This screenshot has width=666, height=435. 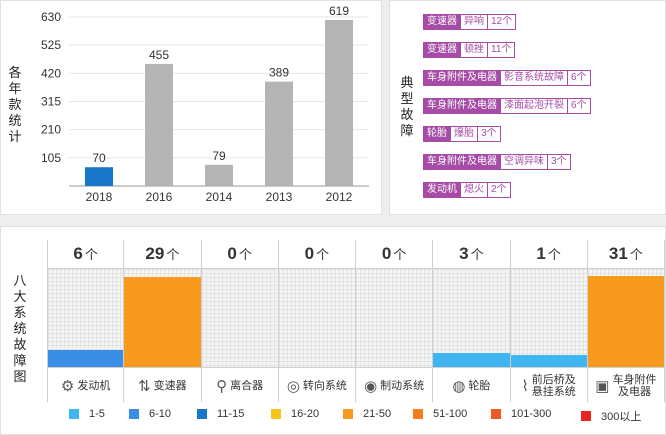 I want to click on y-tick-label: 420, so click(x=51, y=73).